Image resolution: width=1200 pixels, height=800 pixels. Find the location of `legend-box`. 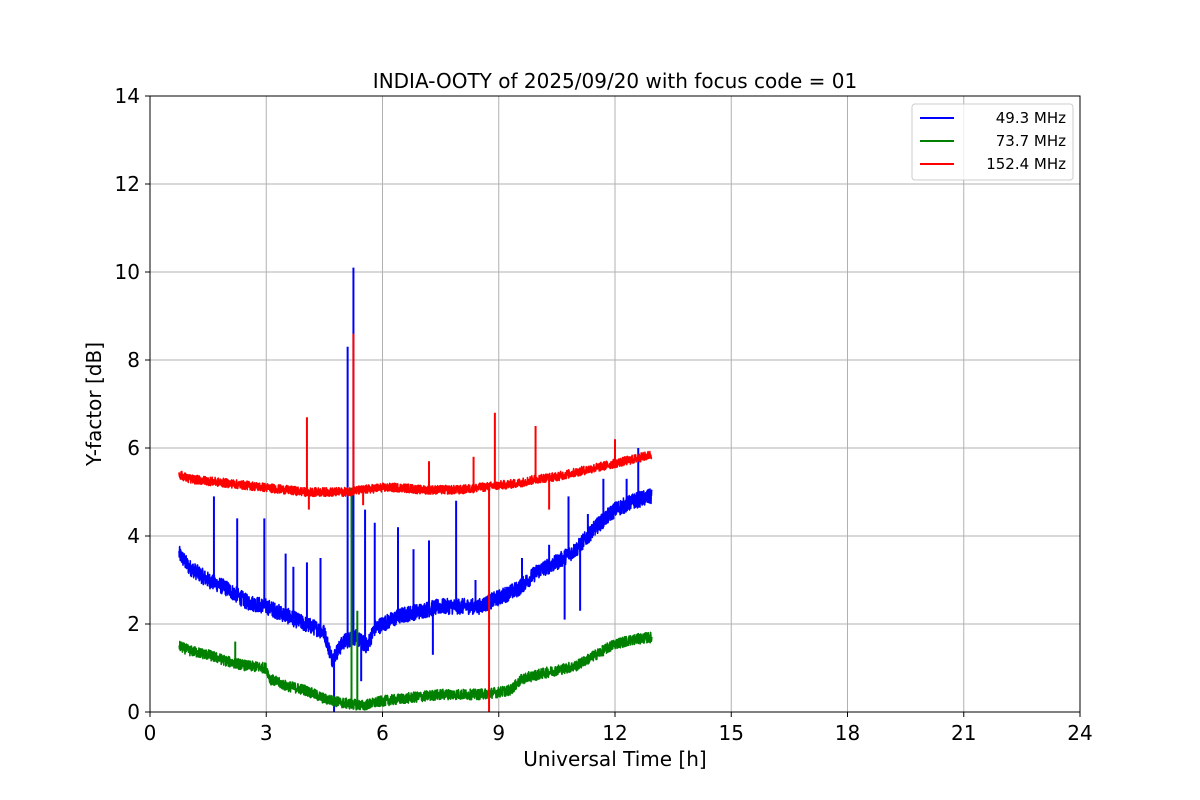

legend-box is located at coordinates (992, 142).